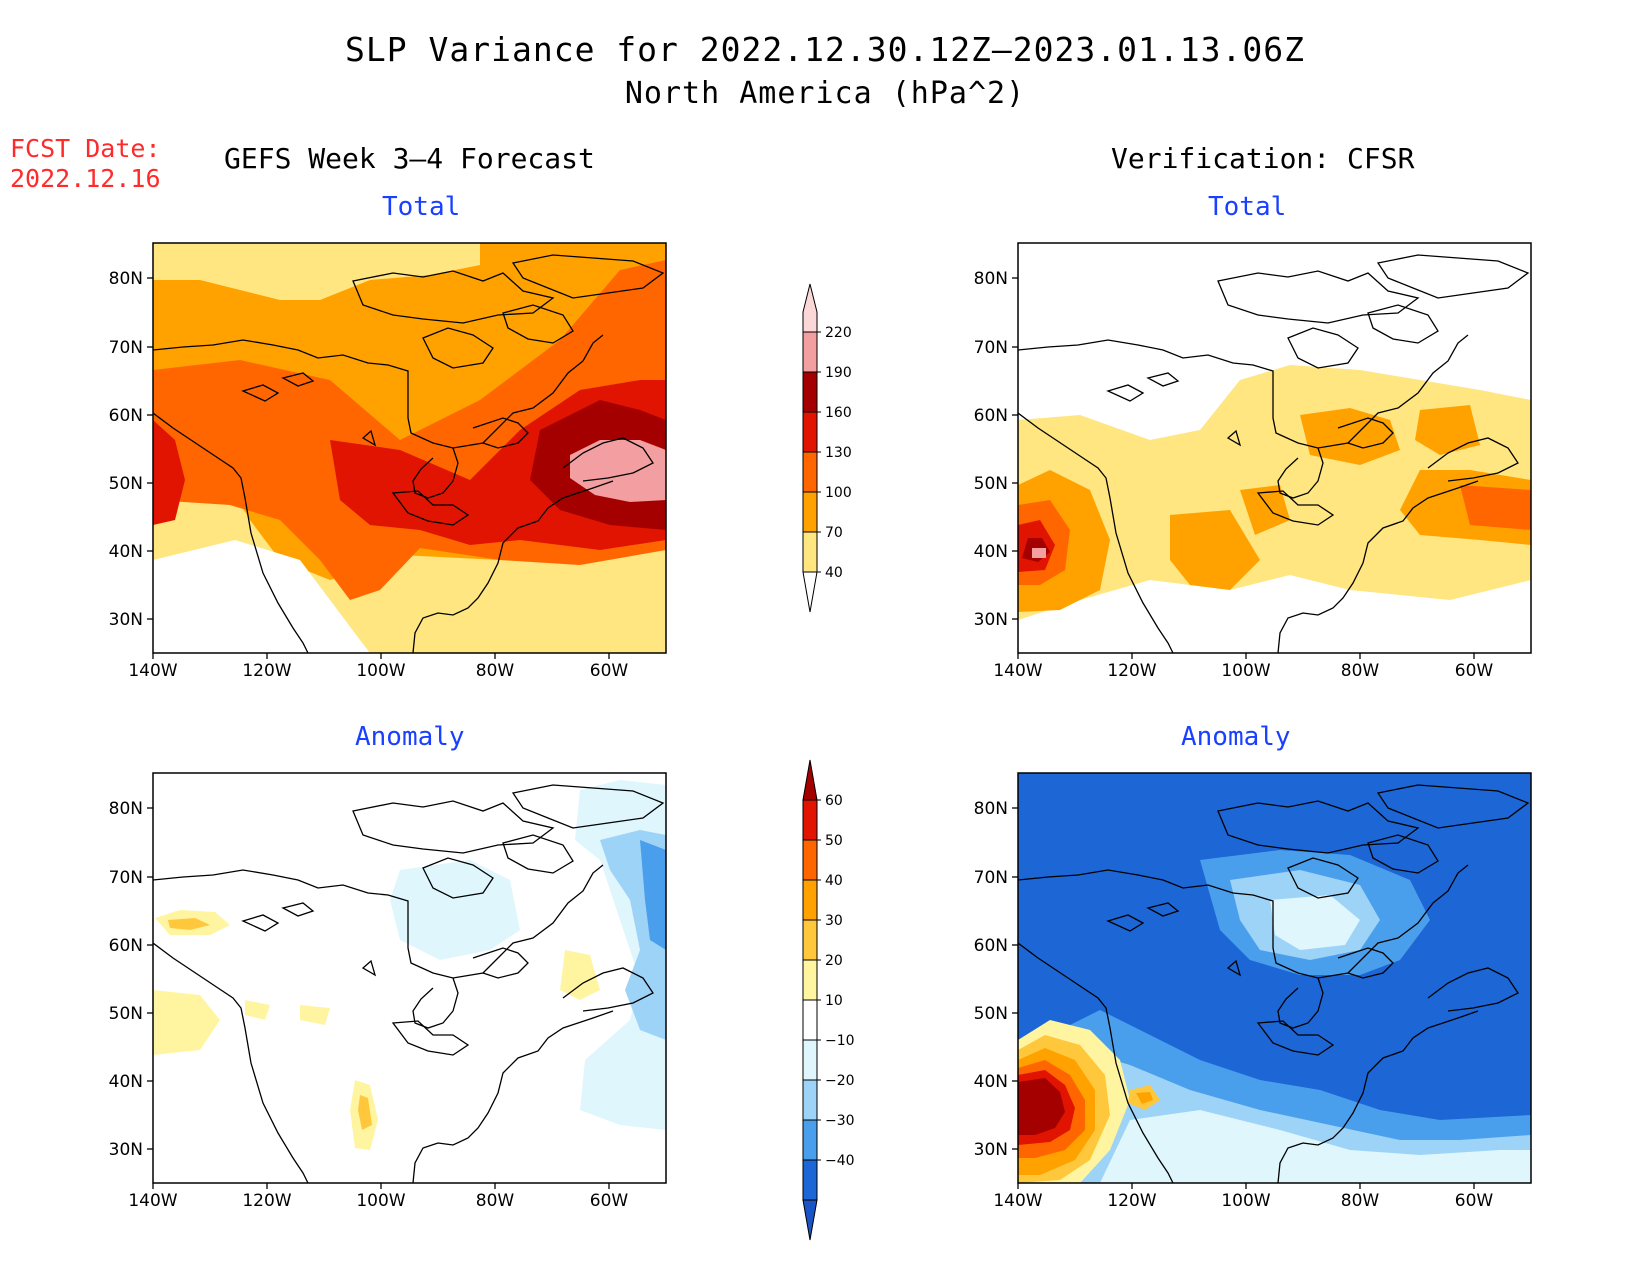 This screenshot has height=1275, width=1650. What do you see at coordinates (838, 453) in the screenshot?
I see `colorbar-level-label: 130` at bounding box center [838, 453].